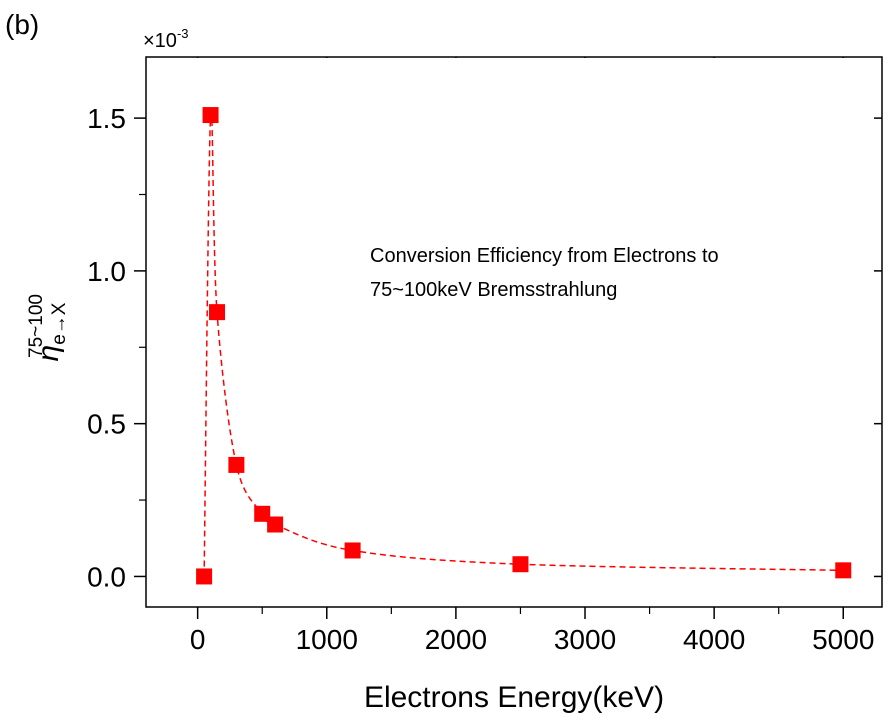 This screenshot has width=891, height=722. What do you see at coordinates (493, 290) in the screenshot?
I see `annotation-line-2: 75~100keV Bremsstrahlung` at bounding box center [493, 290].